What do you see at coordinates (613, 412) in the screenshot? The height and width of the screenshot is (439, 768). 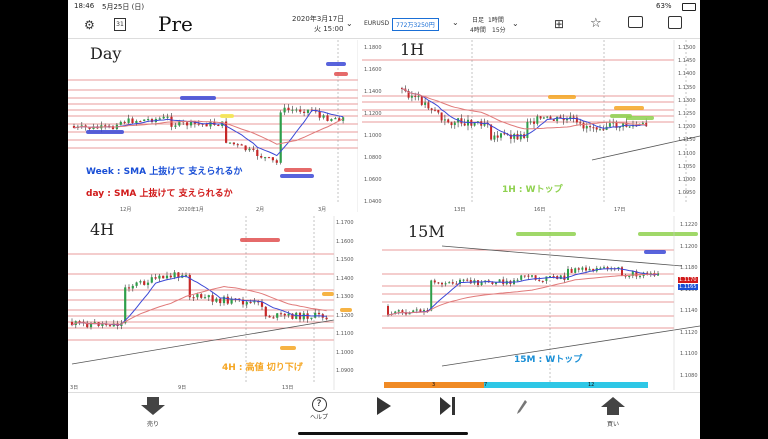 I see `buy-button: 買い` at bounding box center [613, 412].